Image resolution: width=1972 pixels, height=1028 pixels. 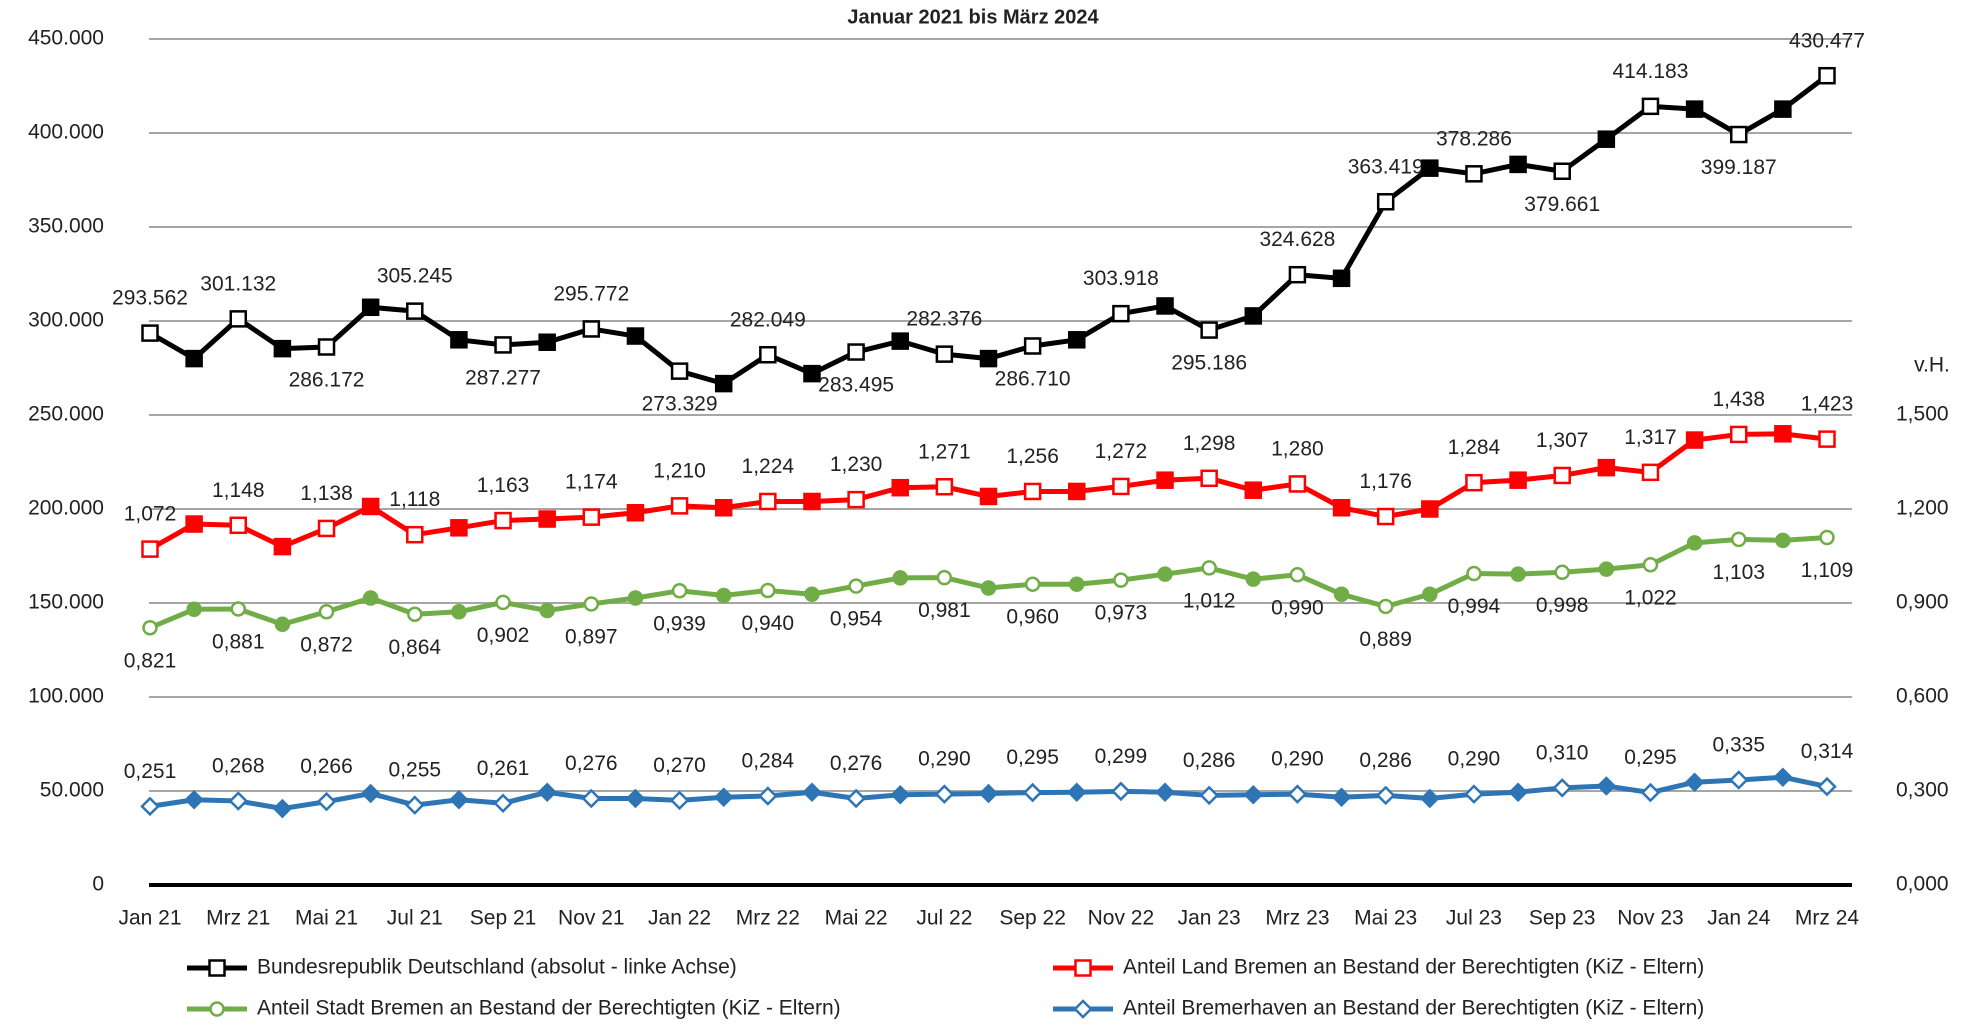 What do you see at coordinates (98, 884) in the screenshot?
I see `y-tick-label: 0` at bounding box center [98, 884].